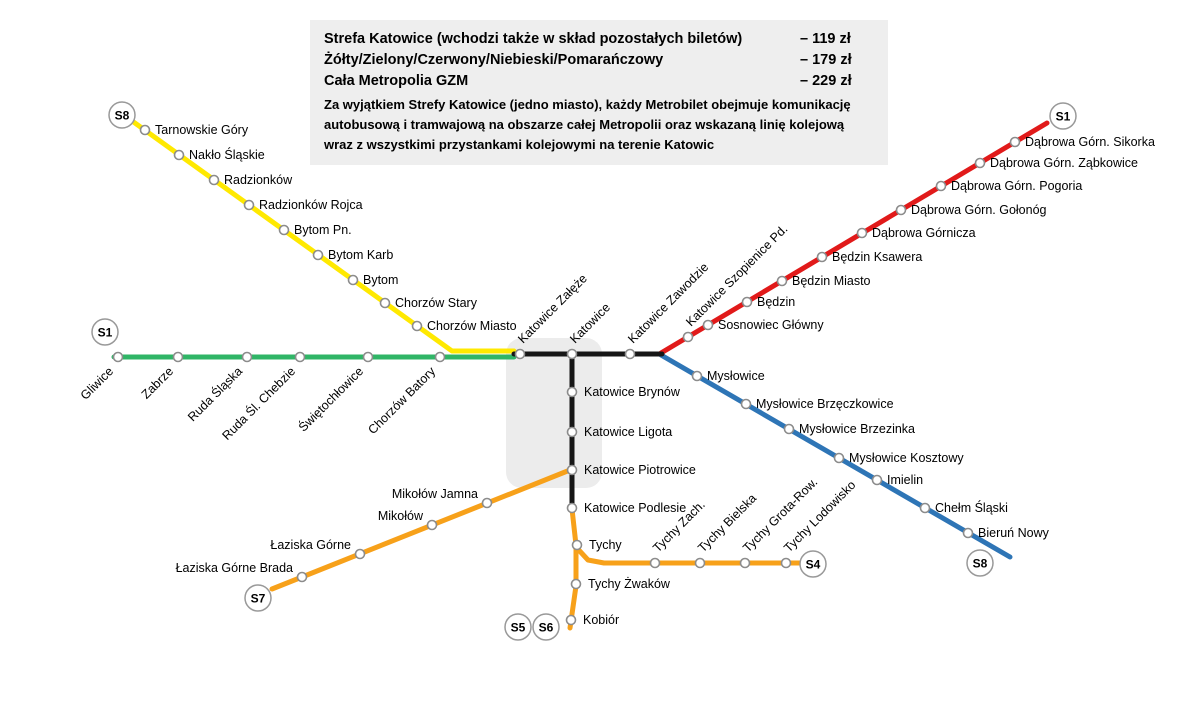  I want to click on station-label: Tychy Grota-Row., so click(780, 515).